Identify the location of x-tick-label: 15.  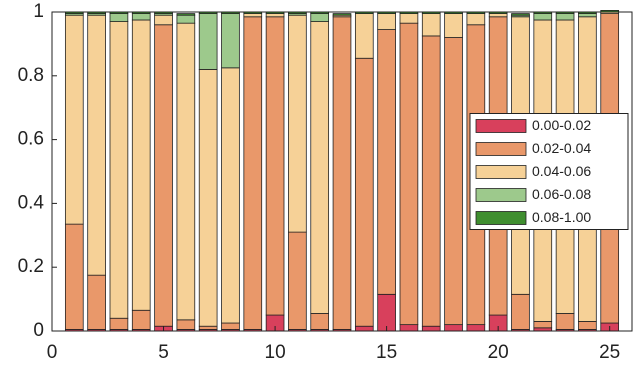
(386, 352).